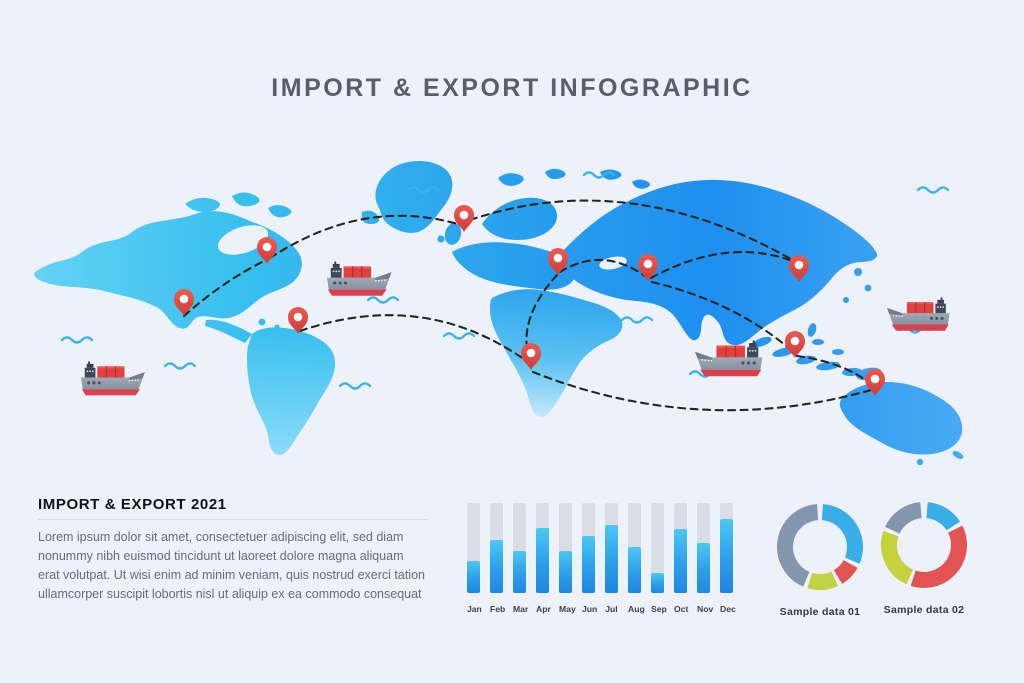  Describe the element at coordinates (414, 339) in the screenshot. I see `shipping-route-caribbean-south-africa` at that location.